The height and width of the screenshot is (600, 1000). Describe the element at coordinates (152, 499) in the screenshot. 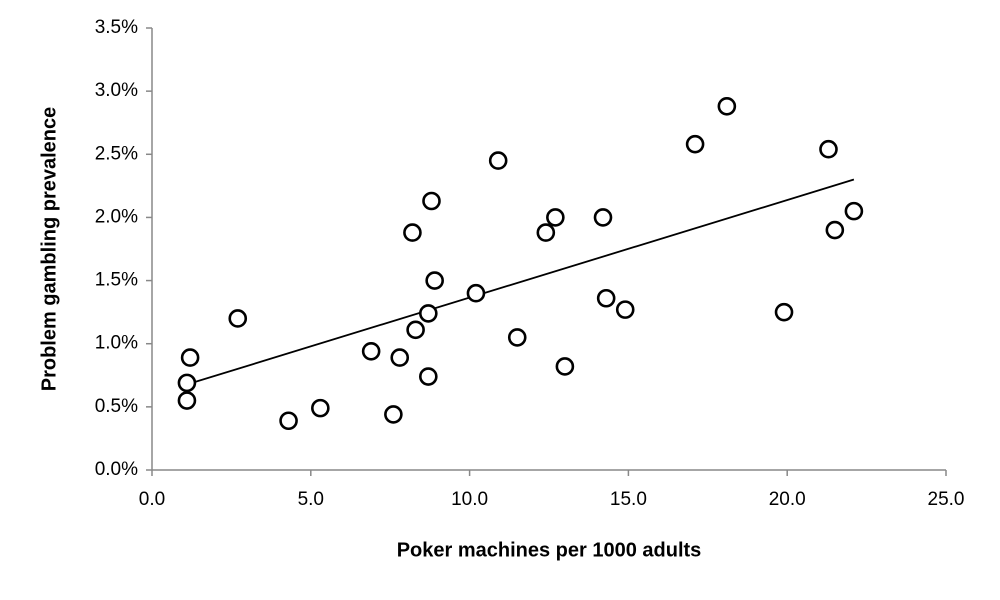

I see `x-tick-label: 0.0` at that location.